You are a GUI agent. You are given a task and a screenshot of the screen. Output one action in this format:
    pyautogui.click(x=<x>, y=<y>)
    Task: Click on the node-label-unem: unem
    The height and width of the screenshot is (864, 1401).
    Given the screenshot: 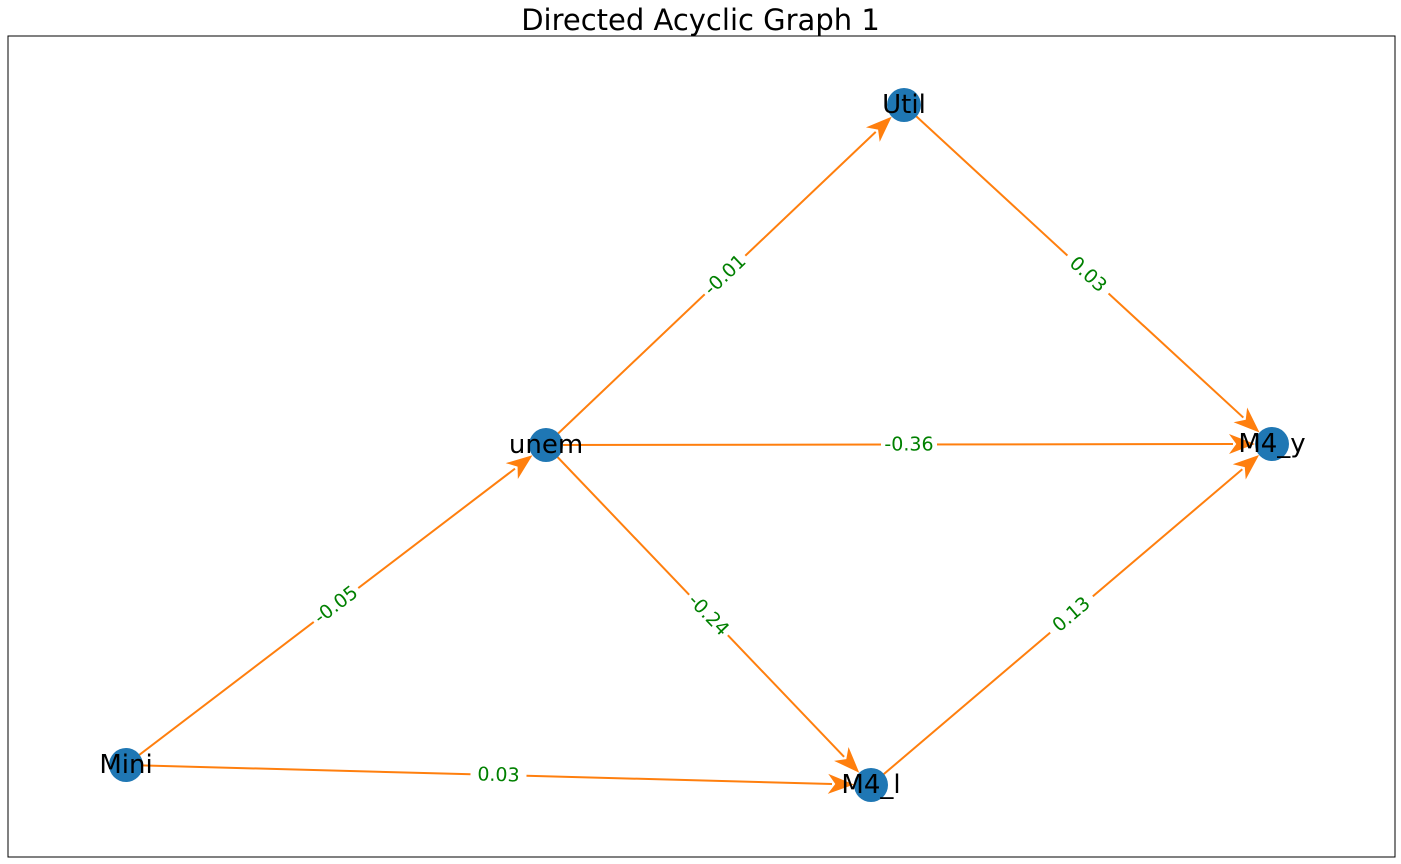 What is the action you would take?
    pyautogui.click(x=546, y=445)
    